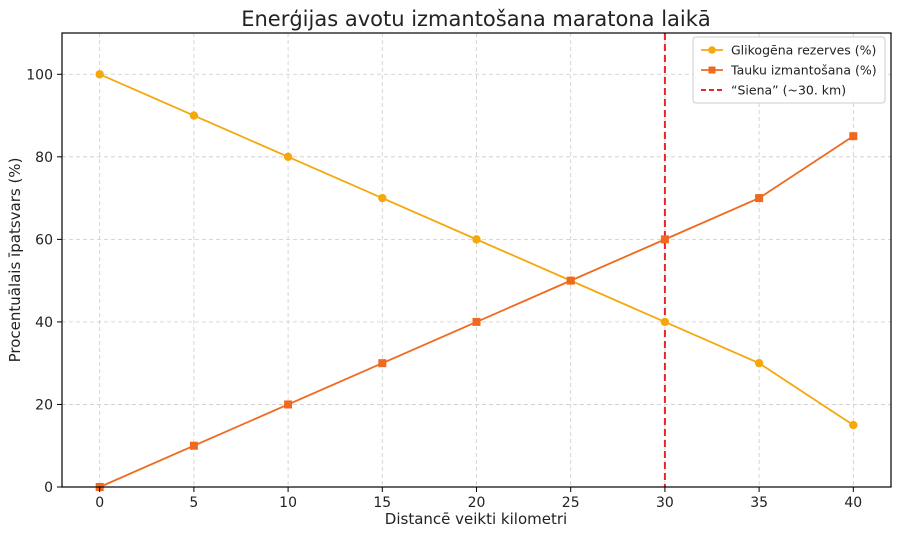  Describe the element at coordinates (853, 503) in the screenshot. I see `x-tick-label: 40` at that location.